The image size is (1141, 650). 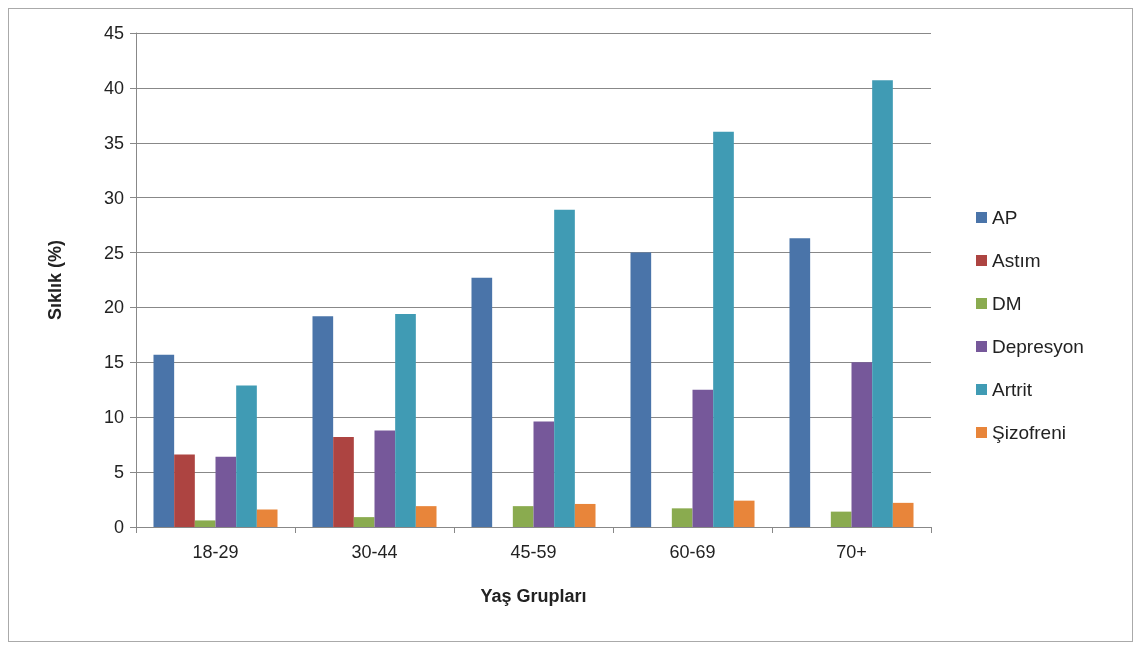 What do you see at coordinates (215, 552) in the screenshot?
I see `x-tick-label: 18-29` at bounding box center [215, 552].